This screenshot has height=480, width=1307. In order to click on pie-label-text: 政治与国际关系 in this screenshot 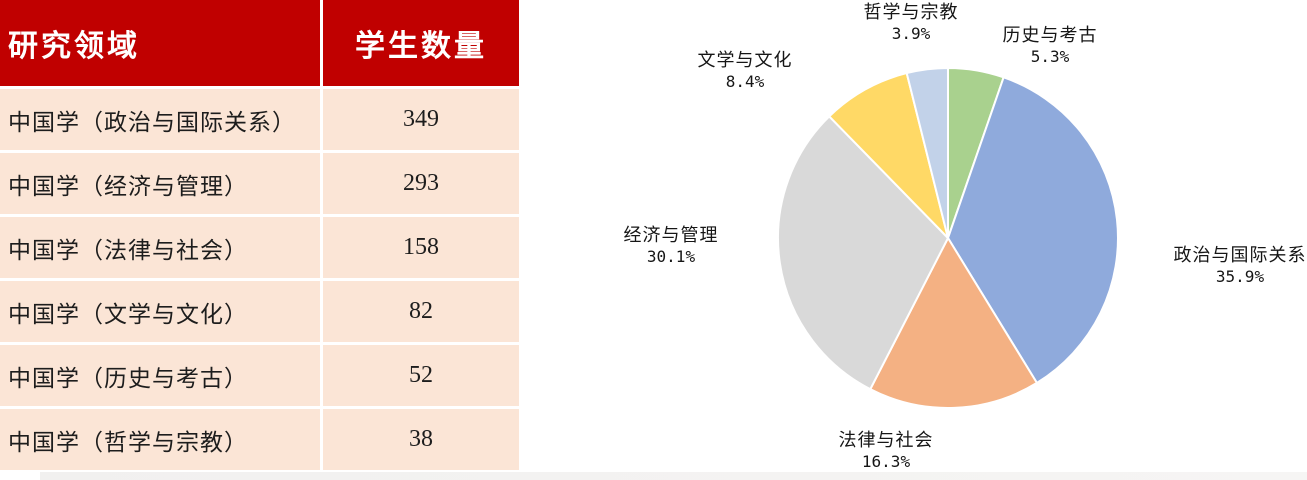, I will do `click(1240, 255)`.